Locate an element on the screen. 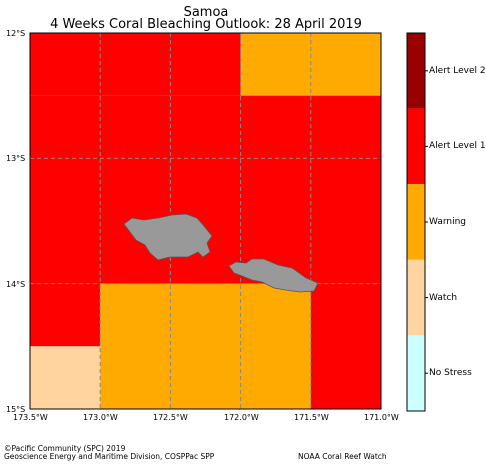 This screenshot has height=464, width=486. legend-label-watch: Watch is located at coordinates (443, 298).